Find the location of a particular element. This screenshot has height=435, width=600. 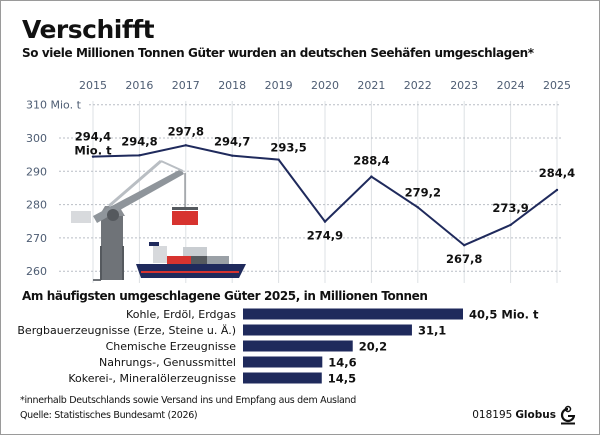

data-label: 294,8 is located at coordinates (139, 141).